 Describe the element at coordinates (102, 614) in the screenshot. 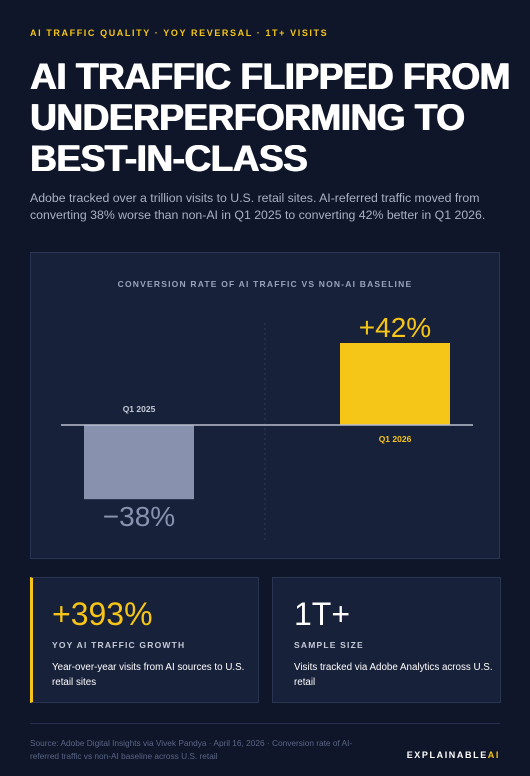

I see `stat-value: +393%` at that location.